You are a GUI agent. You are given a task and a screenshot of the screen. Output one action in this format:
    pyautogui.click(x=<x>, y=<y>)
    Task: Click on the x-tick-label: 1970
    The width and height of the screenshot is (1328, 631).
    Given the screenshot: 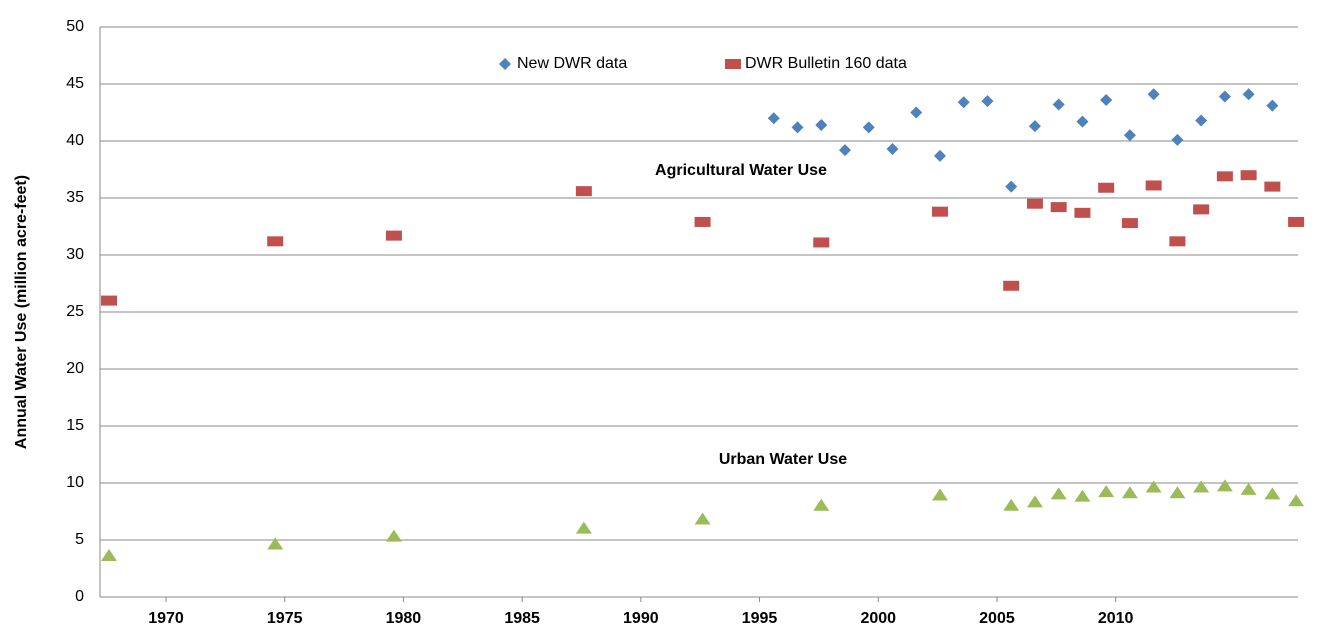 What is the action you would take?
    pyautogui.click(x=166, y=618)
    